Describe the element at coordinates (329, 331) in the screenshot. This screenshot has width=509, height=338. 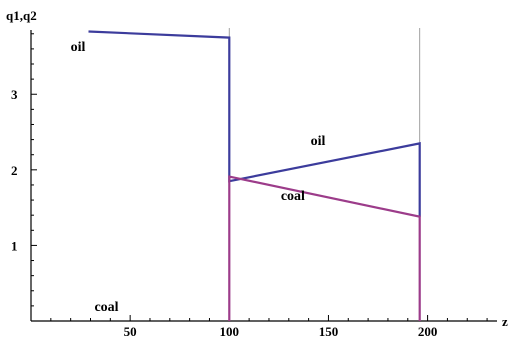
I see `x-tick-label: 150` at that location.